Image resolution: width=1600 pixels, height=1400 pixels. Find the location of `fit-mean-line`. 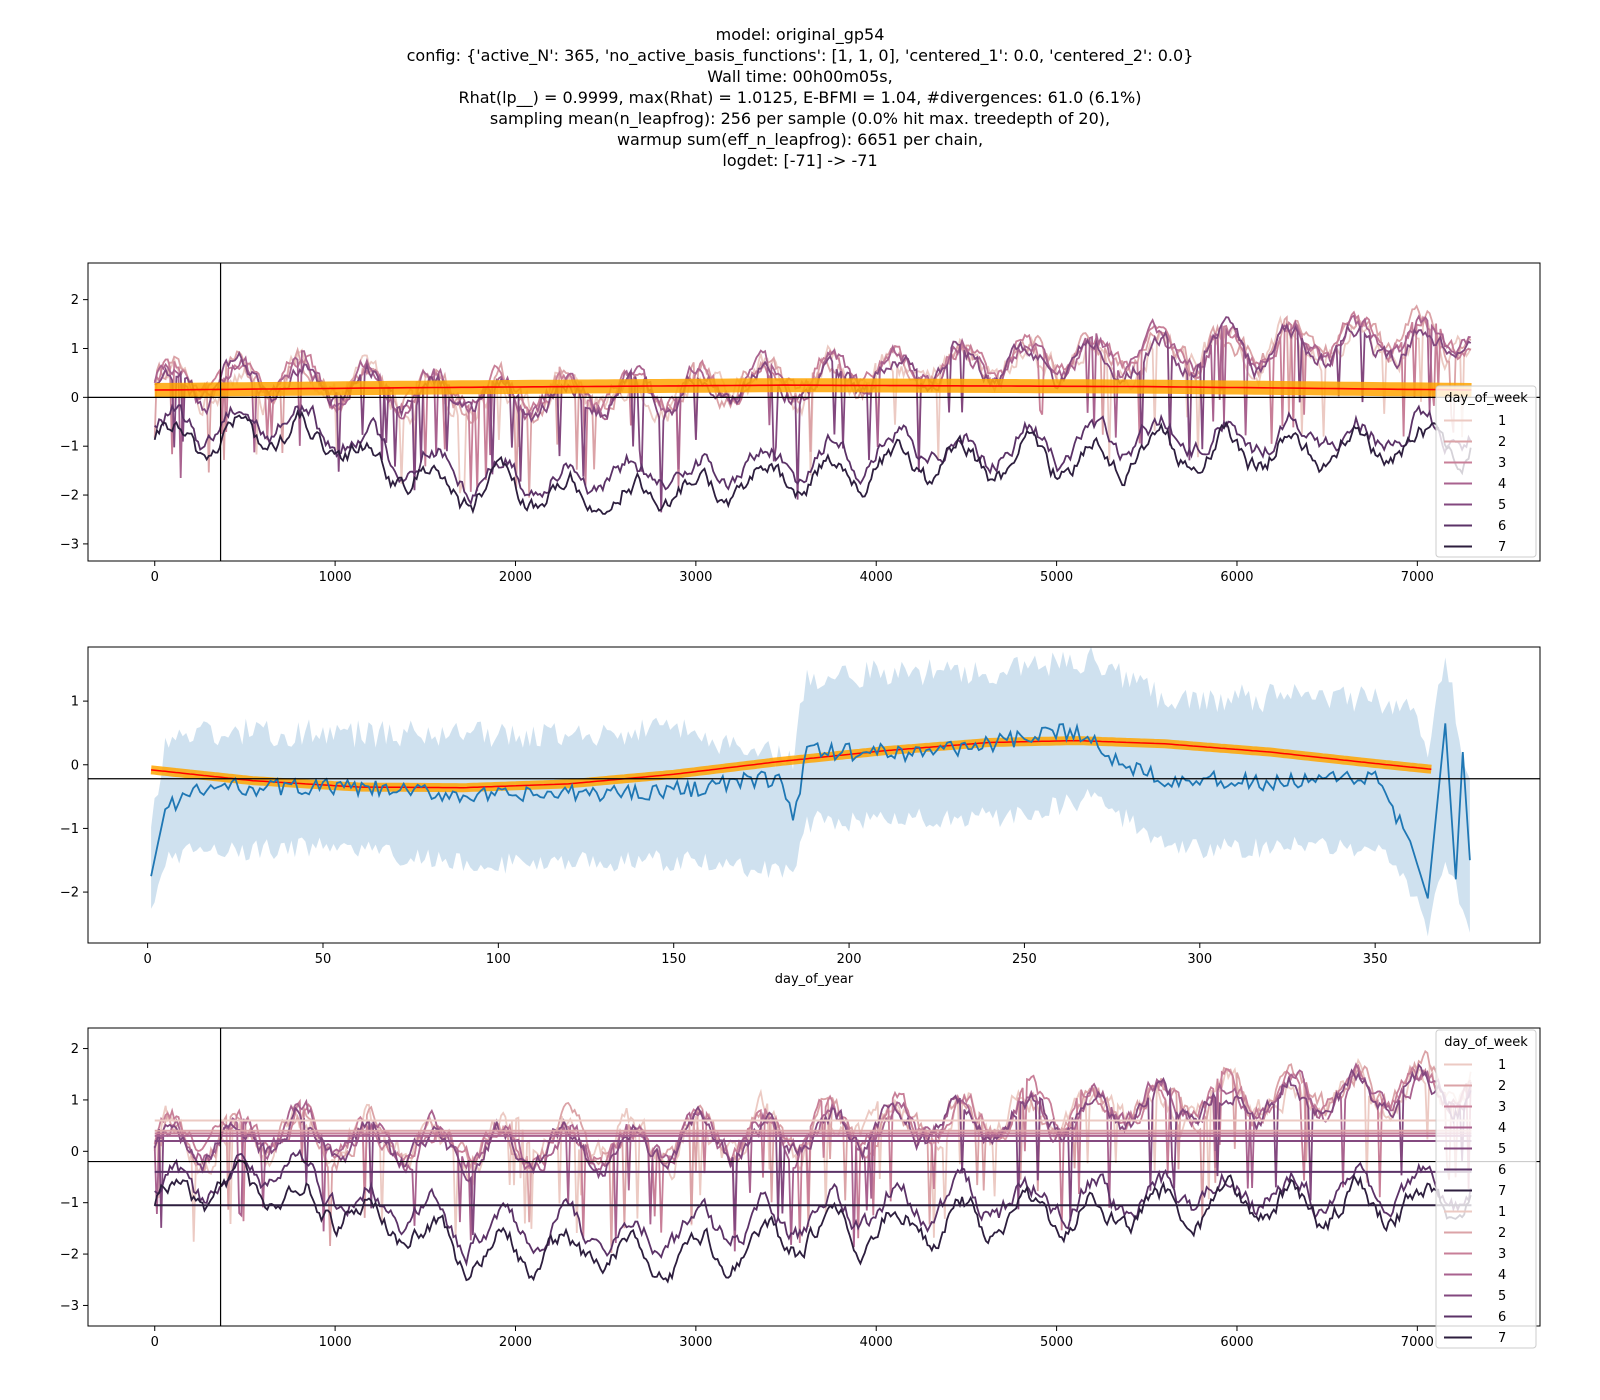

fit-mean-line is located at coordinates (813, 387).